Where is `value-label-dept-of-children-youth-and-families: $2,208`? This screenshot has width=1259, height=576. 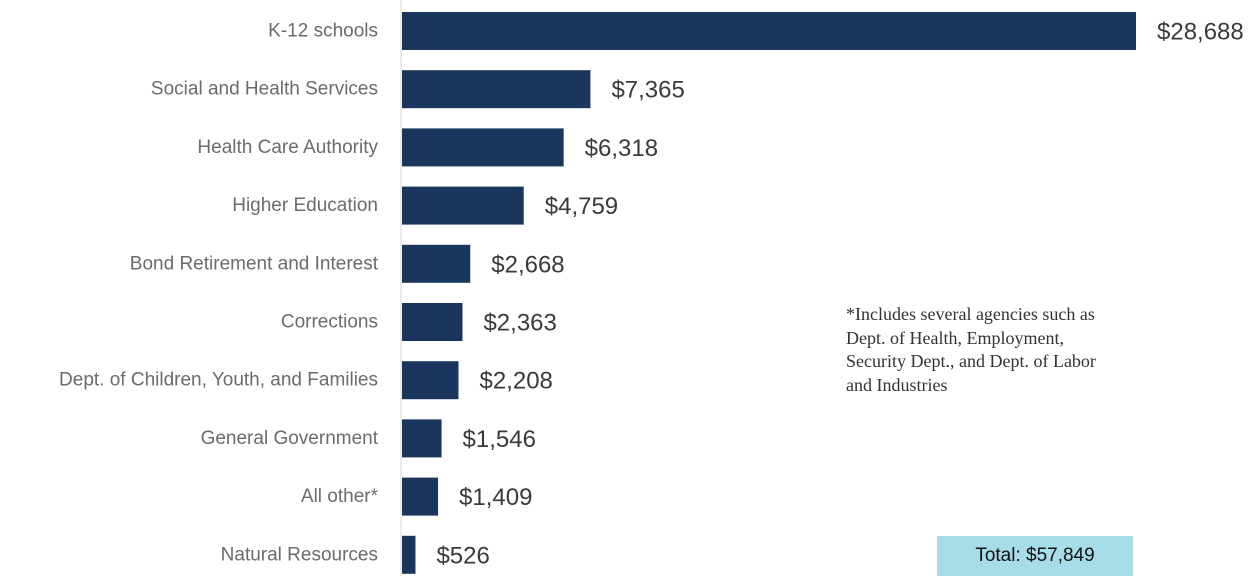 value-label-dept-of-children-youth-and-families: $2,208 is located at coordinates (515, 381).